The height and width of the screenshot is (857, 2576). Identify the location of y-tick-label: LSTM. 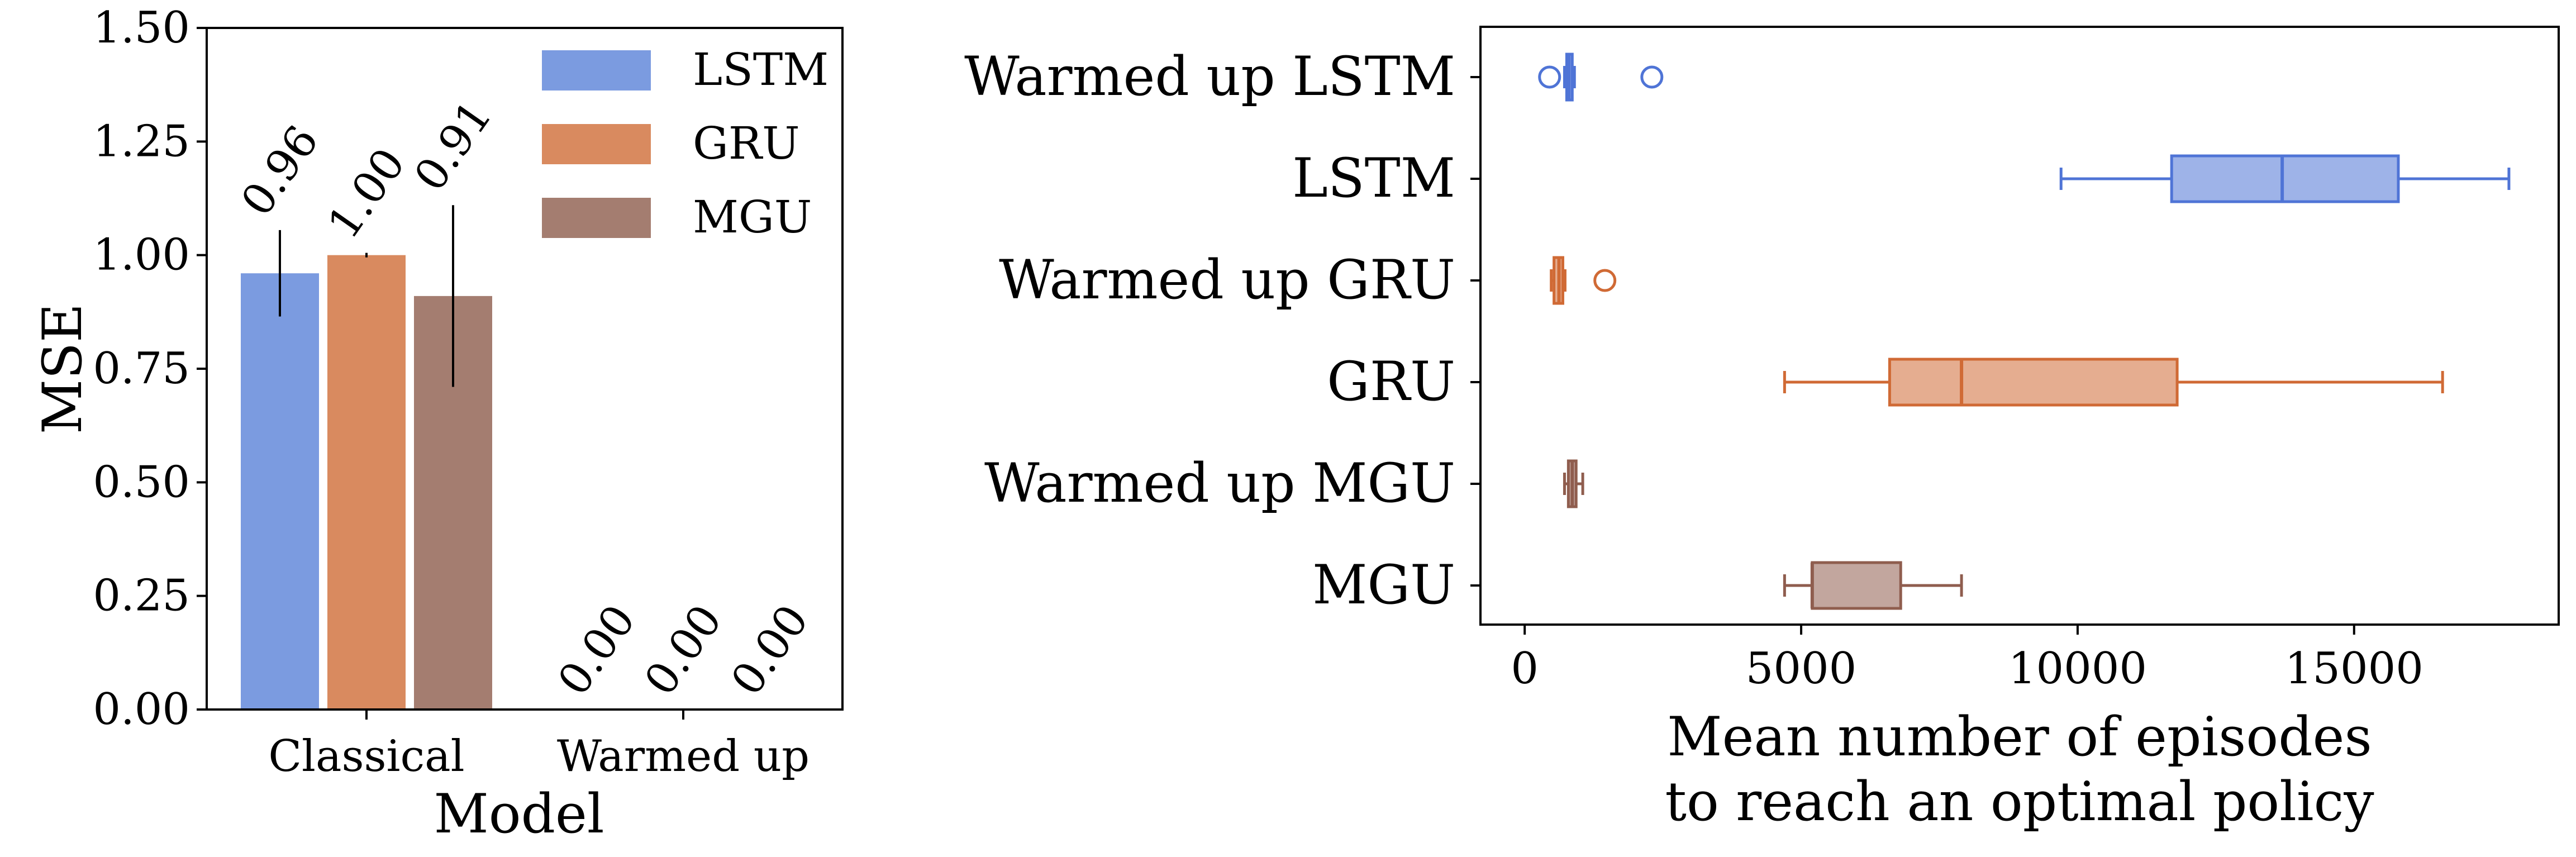
(1373, 179).